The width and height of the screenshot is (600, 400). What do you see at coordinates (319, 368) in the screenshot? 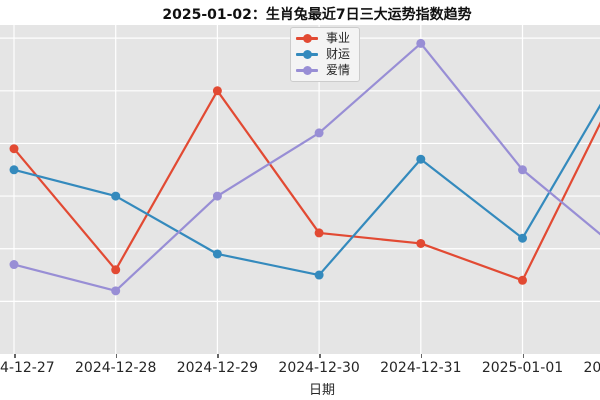
I see `x-tick-label: 2024-12-30` at bounding box center [319, 368].